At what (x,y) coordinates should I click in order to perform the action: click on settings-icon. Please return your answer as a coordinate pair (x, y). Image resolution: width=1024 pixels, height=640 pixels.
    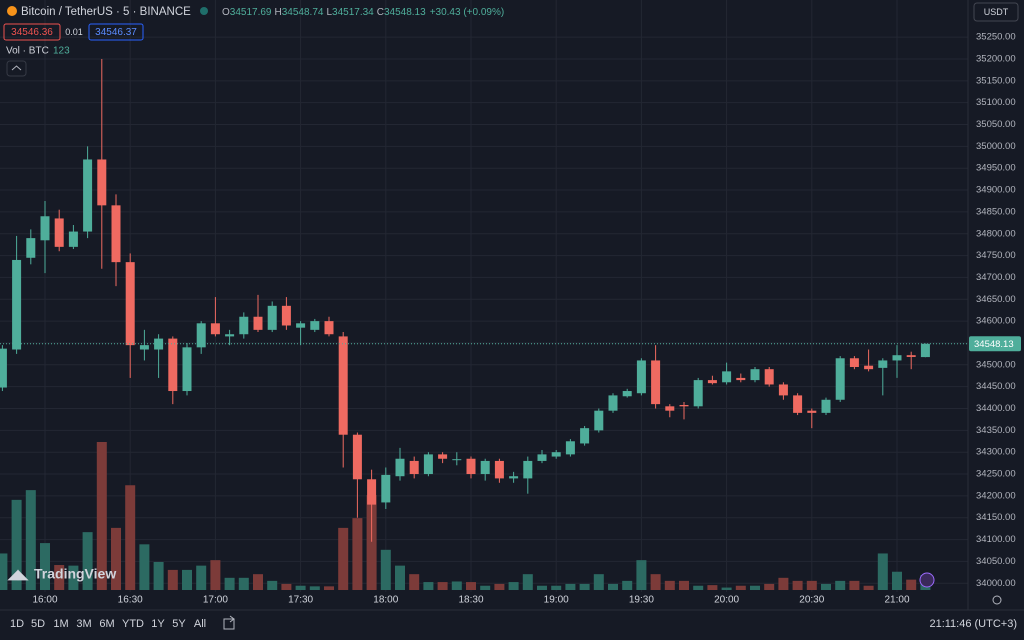
    Looking at the image, I should click on (997, 600).